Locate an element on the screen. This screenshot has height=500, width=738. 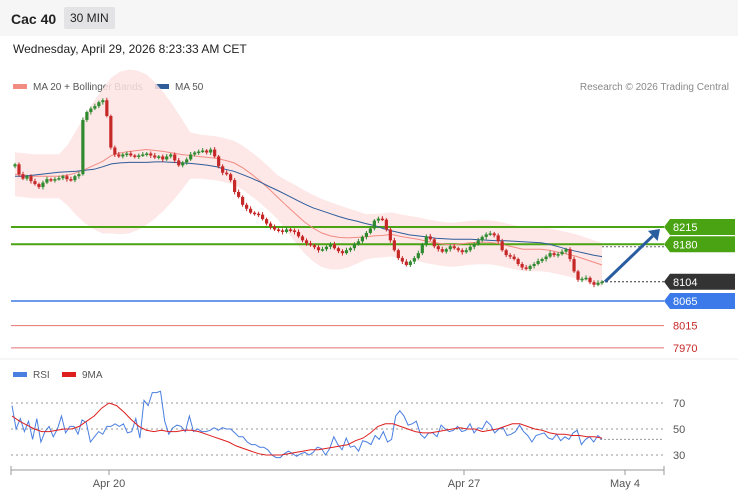
level-tag-text-8215: 8215 is located at coordinates (685, 228).